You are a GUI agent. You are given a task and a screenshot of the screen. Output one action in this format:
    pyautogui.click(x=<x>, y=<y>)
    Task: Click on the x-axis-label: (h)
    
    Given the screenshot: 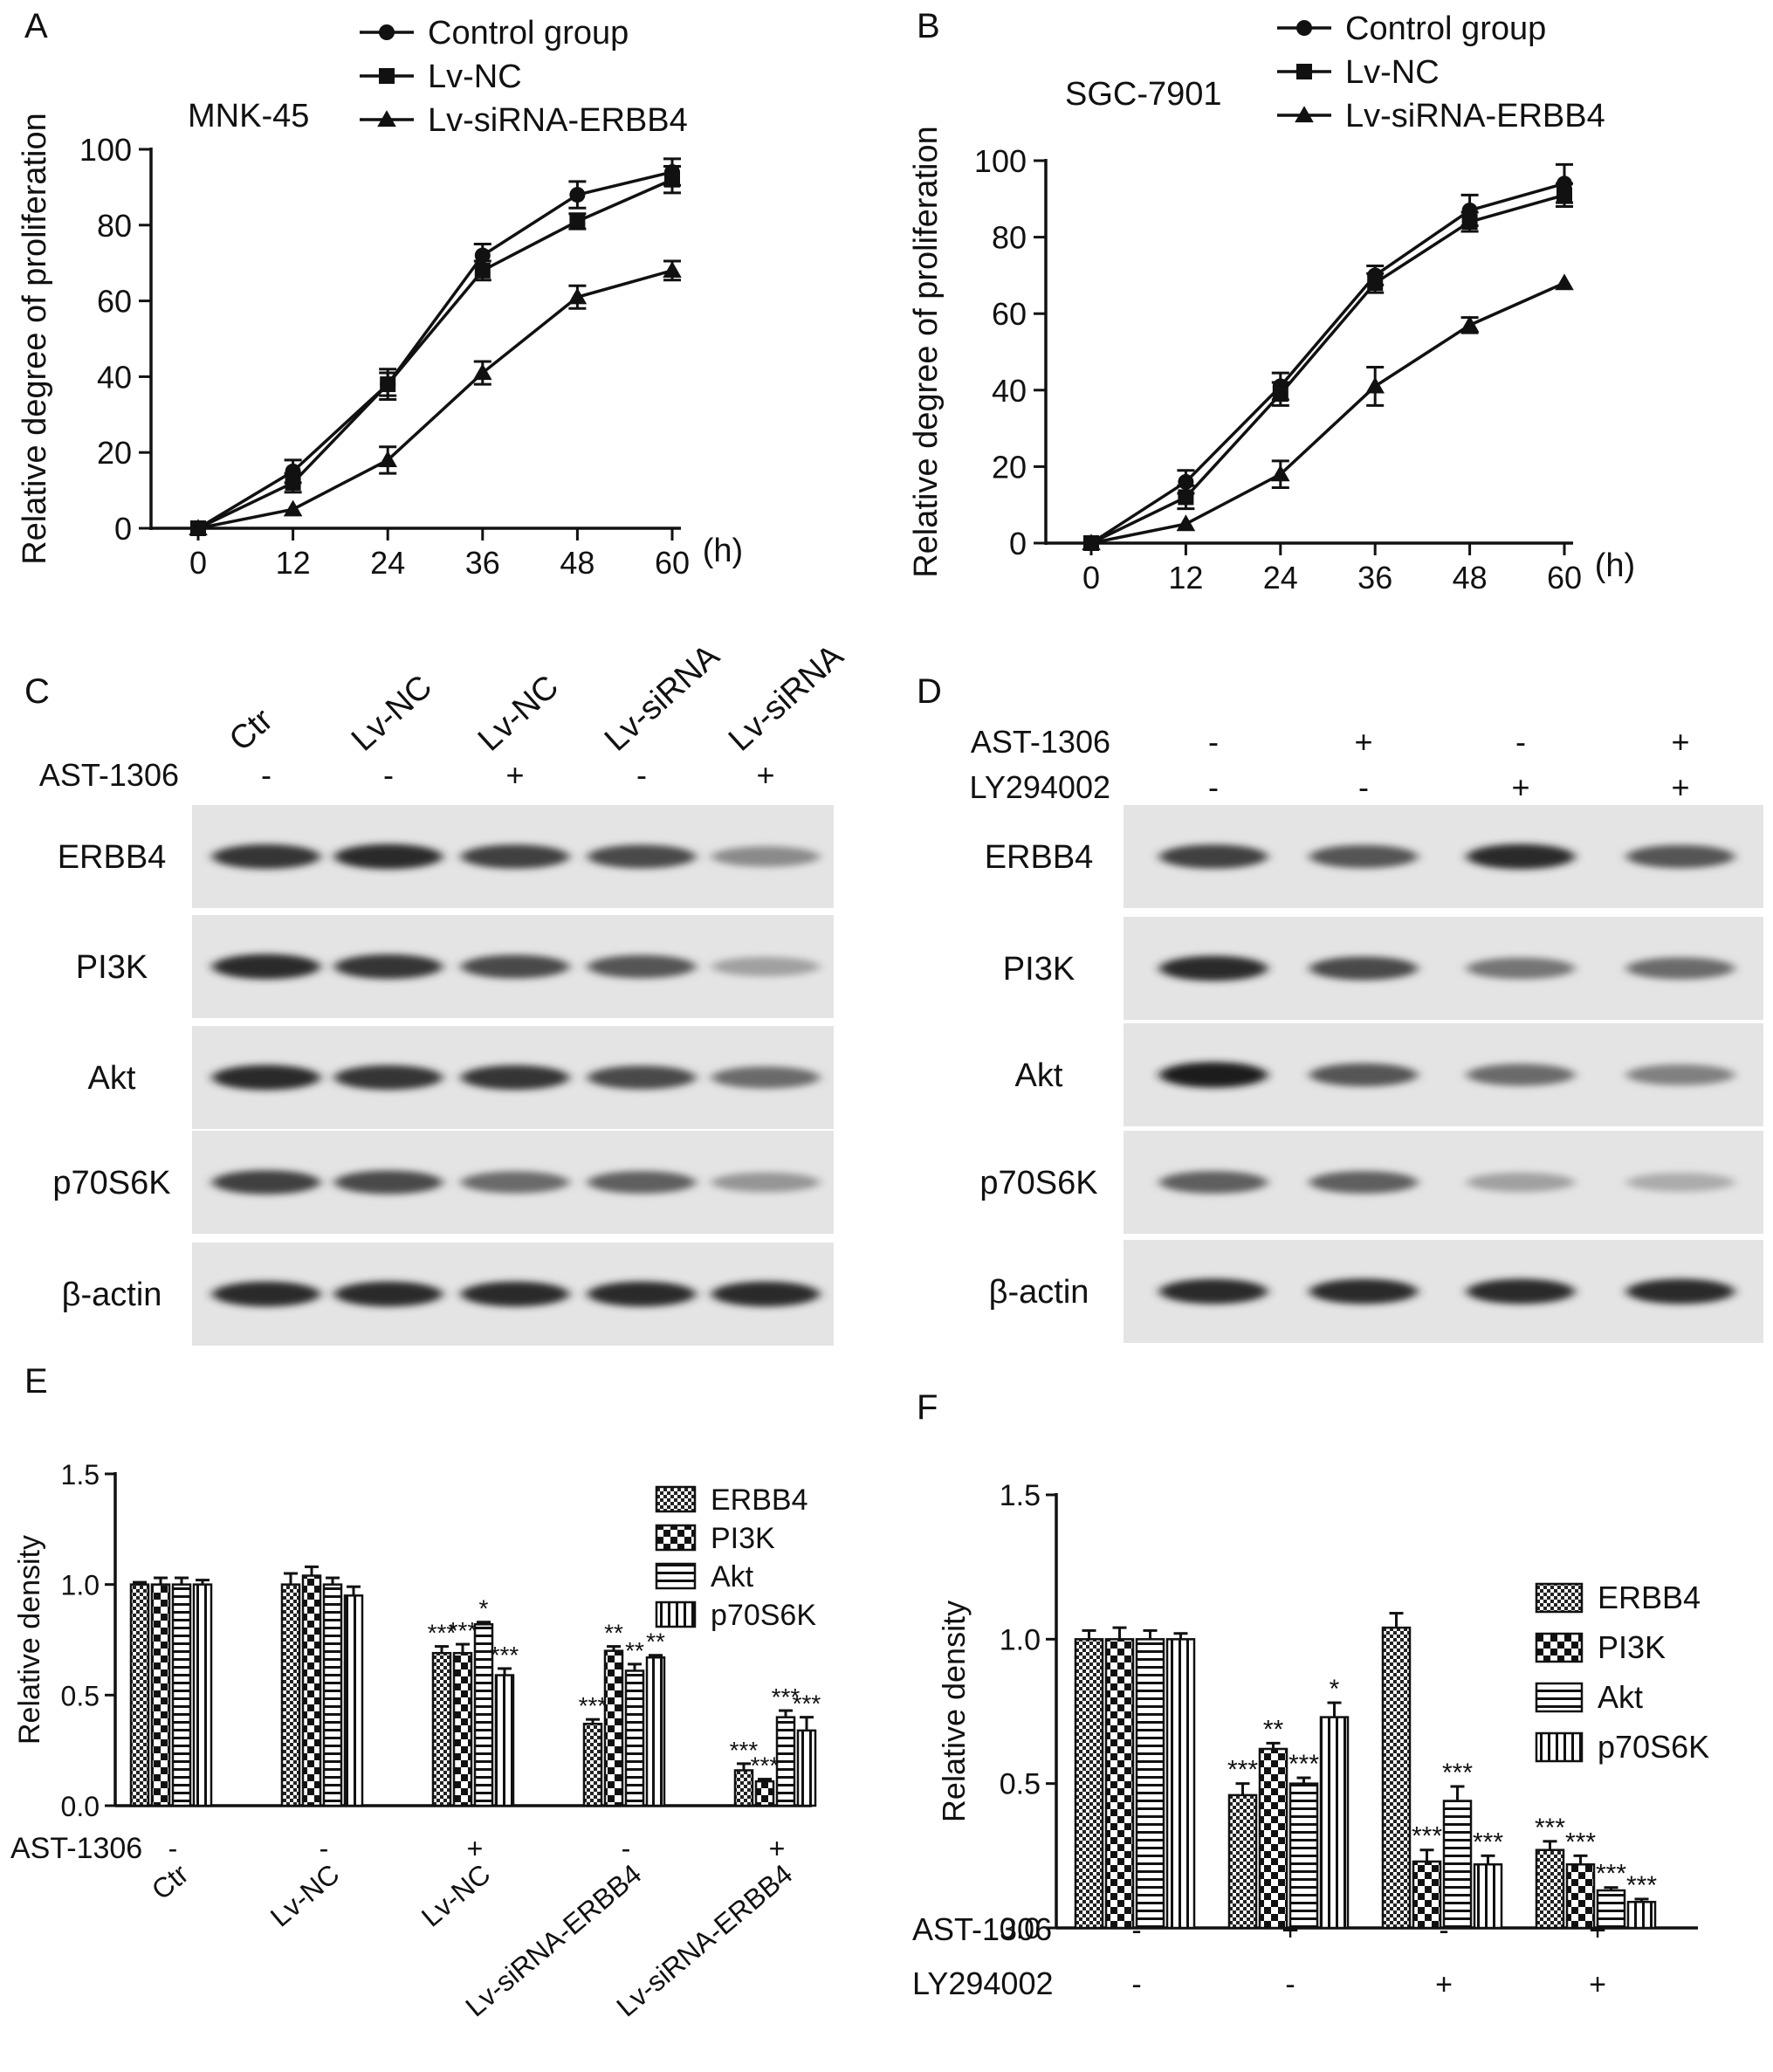 What is the action you would take?
    pyautogui.click(x=1615, y=565)
    